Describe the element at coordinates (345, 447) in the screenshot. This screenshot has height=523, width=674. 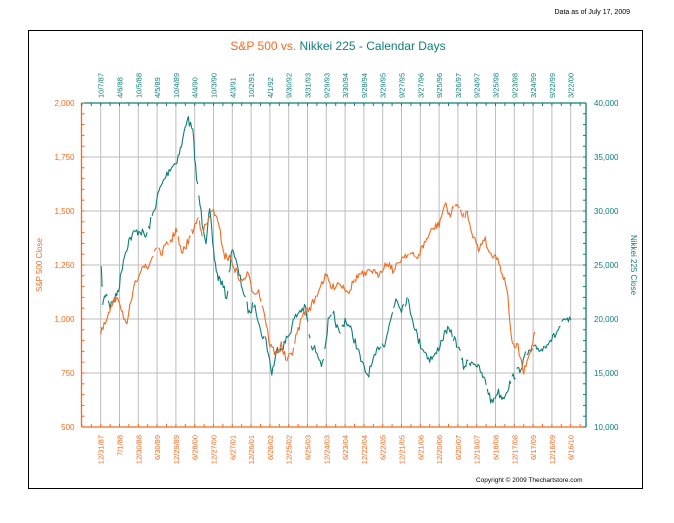
I see `x-tick-label-bottom: 6/23/04` at that location.